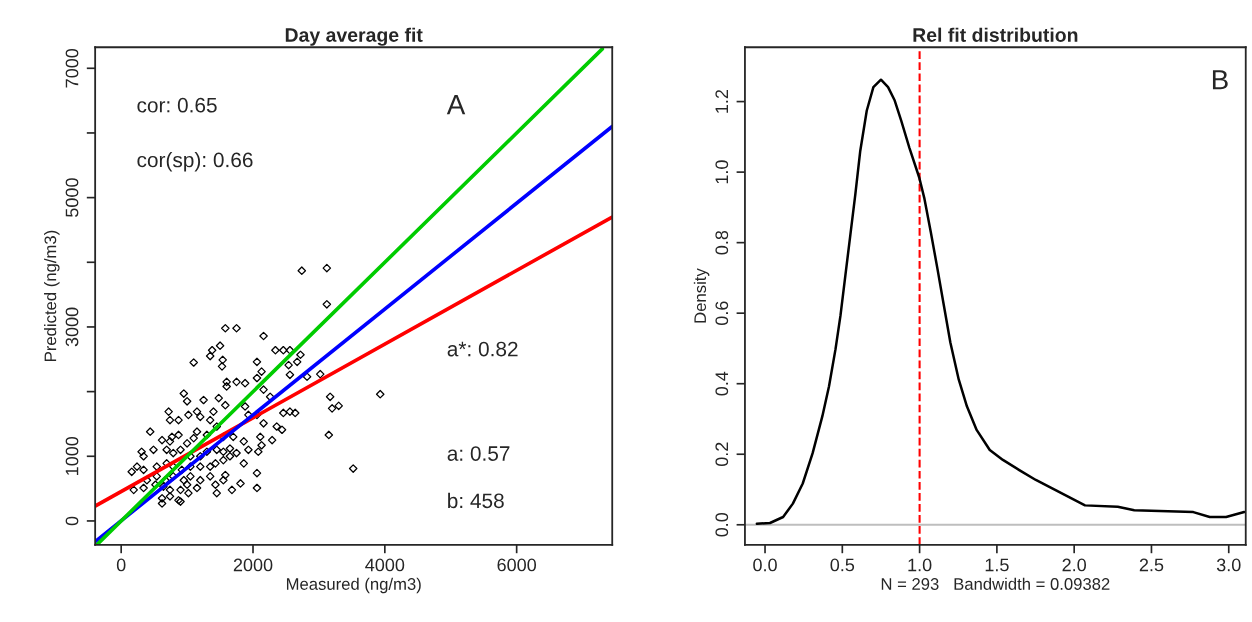 The image size is (1252, 622). I want to click on x-tick-label: 4000, so click(385, 565).